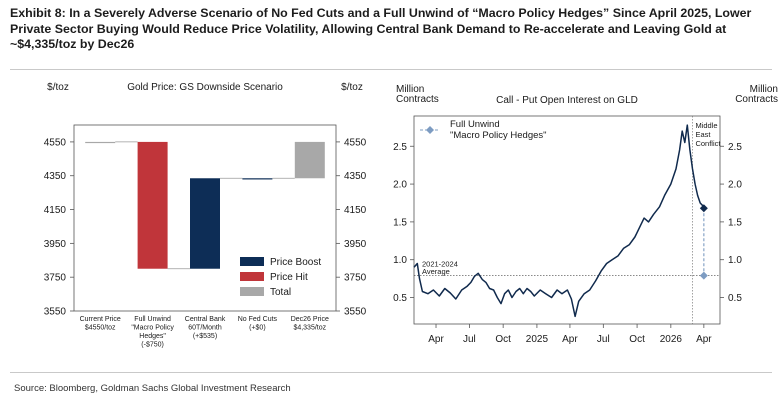 The image size is (783, 409). What do you see at coordinates (355, 278) in the screenshot?
I see `y-tick-label-right: 3750` at bounding box center [355, 278].